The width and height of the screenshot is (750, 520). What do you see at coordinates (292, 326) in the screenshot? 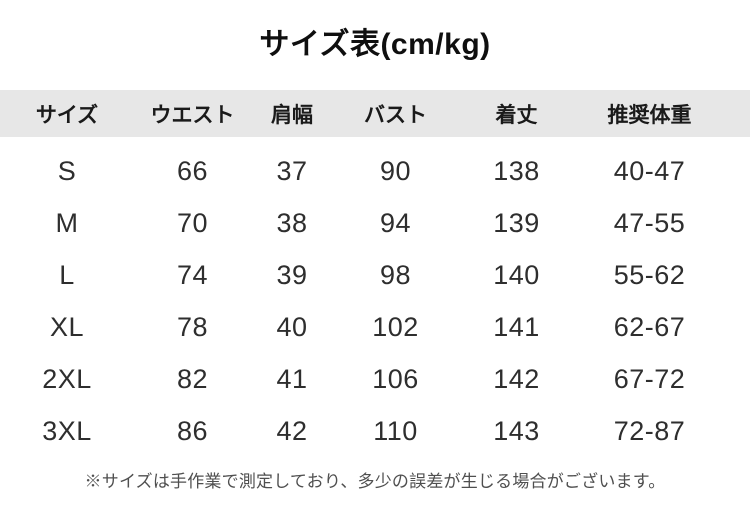
I see `cell-shoulder-width: 40` at bounding box center [292, 326].